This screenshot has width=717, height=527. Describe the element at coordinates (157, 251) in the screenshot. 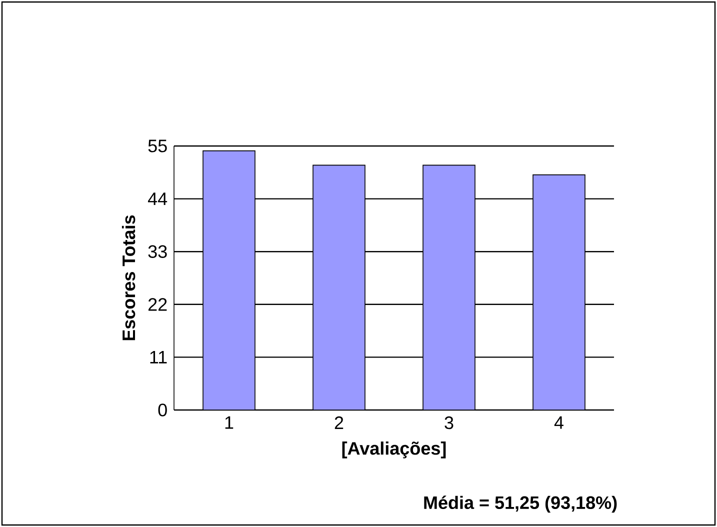

I see `y-tick-label: 33` at that location.